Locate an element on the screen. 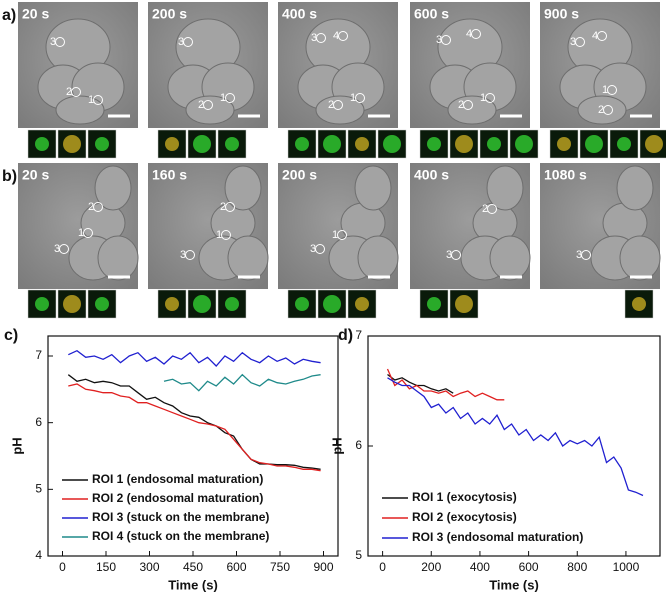 Image resolution: width=666 pixels, height=599 pixels. panel-label: d) is located at coordinates (345, 335).